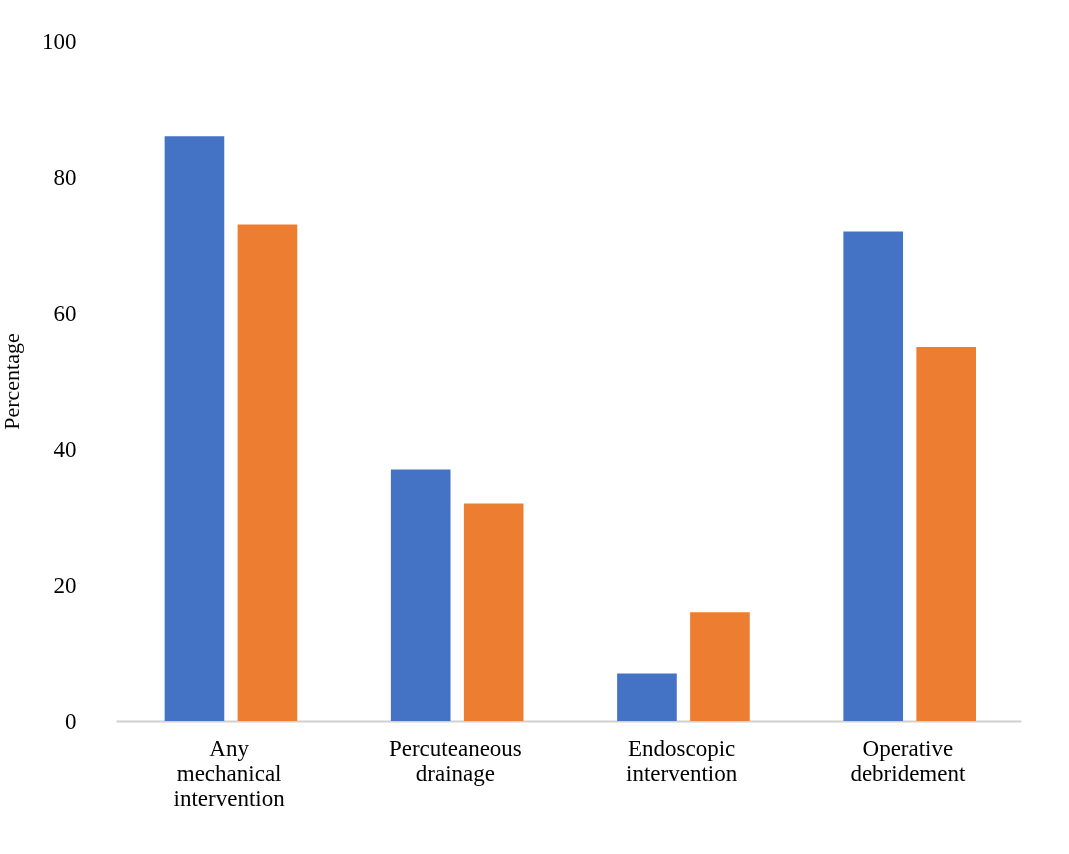  What do you see at coordinates (908, 760) in the screenshot?
I see `x-tick-label: Operative debridement` at bounding box center [908, 760].